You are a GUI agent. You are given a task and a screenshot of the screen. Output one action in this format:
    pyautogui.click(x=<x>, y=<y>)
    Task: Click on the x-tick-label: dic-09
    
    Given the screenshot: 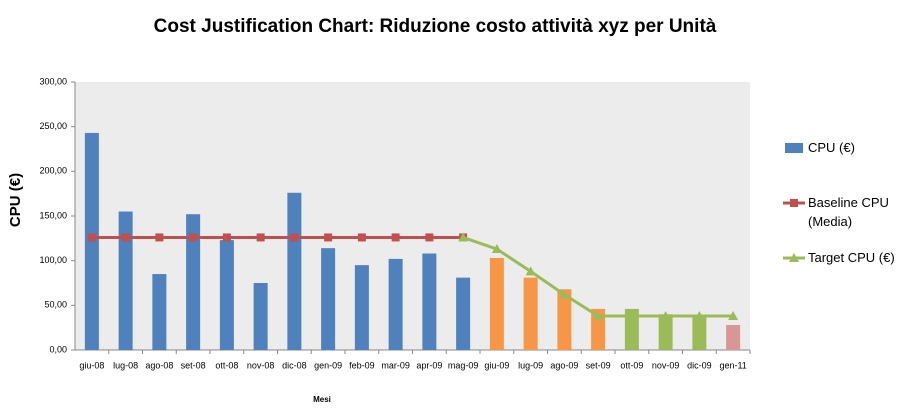 What is the action you would take?
    pyautogui.click(x=699, y=365)
    